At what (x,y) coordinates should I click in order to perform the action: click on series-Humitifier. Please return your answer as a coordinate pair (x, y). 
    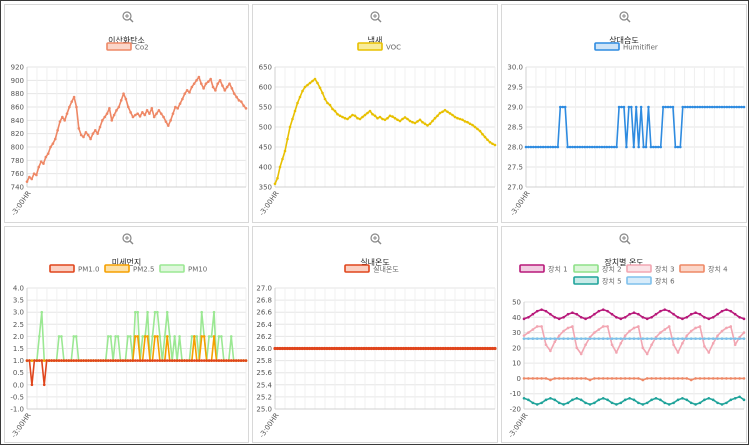
    Looking at the image, I should click on (635, 127).